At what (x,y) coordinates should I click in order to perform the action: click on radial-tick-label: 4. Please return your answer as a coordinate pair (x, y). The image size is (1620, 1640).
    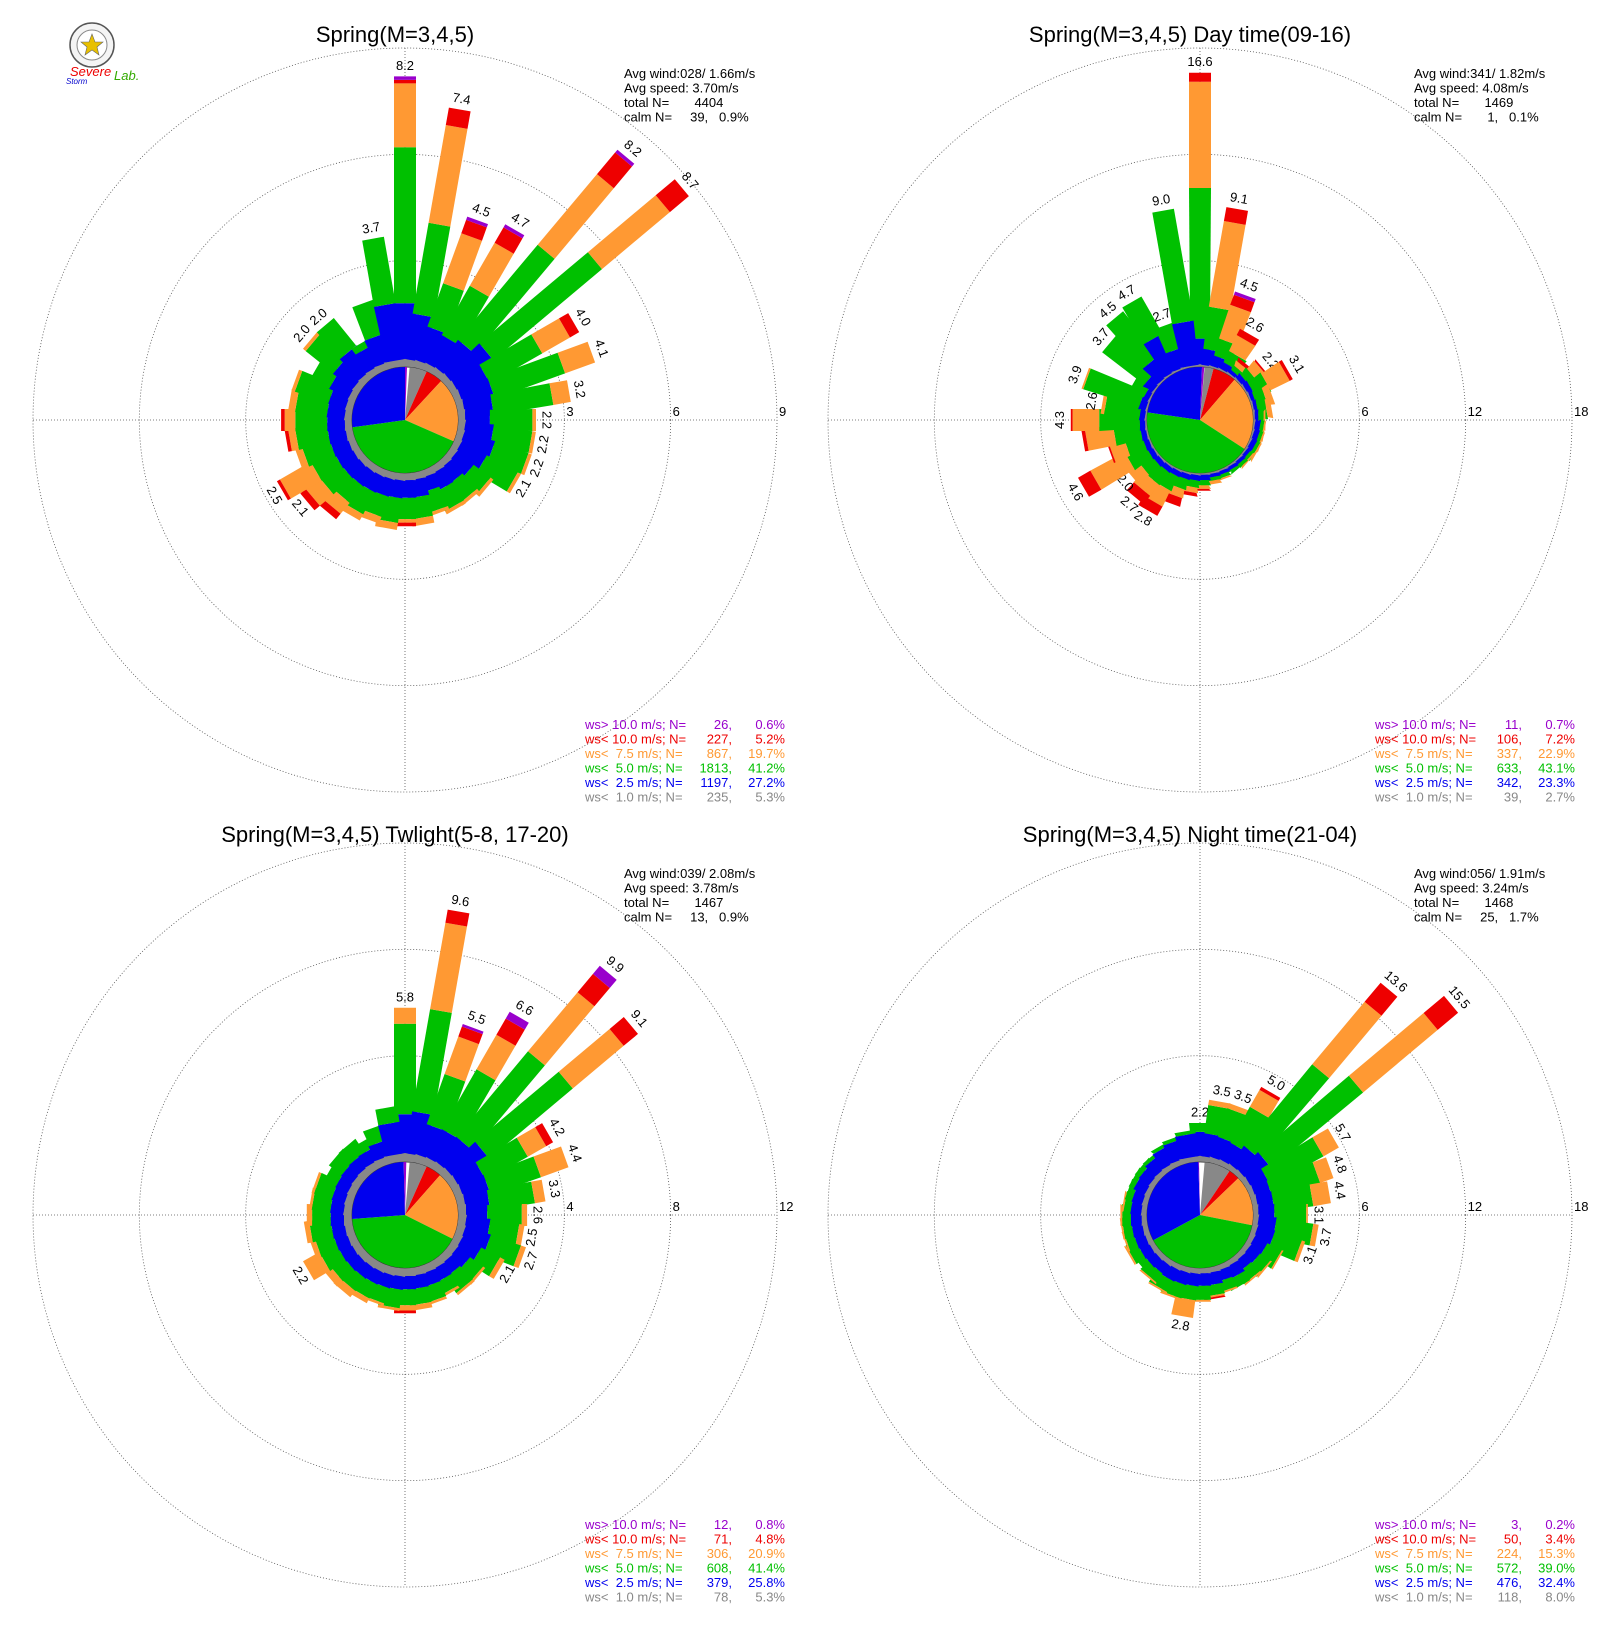
    Looking at the image, I should click on (569, 1206).